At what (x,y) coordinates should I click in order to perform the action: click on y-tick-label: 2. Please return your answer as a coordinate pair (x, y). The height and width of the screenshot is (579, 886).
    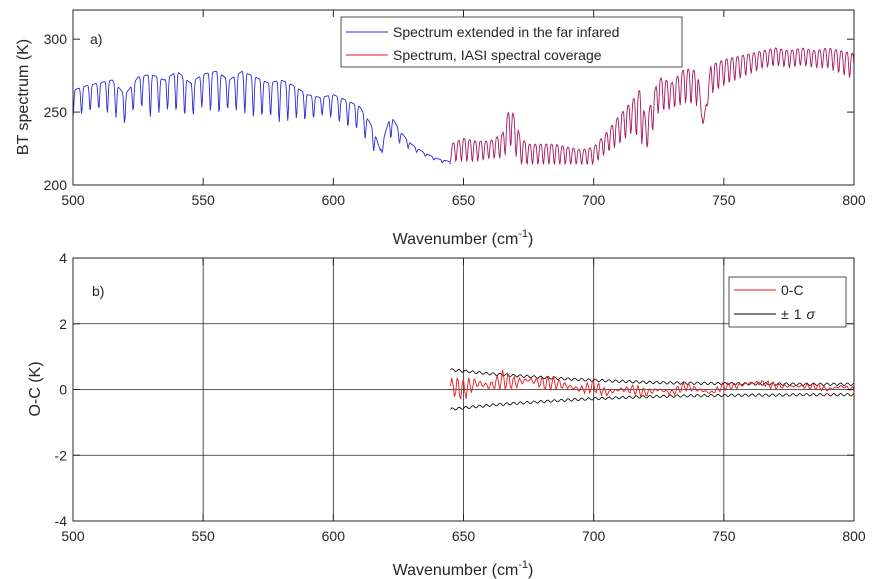
    Looking at the image, I should click on (63, 324).